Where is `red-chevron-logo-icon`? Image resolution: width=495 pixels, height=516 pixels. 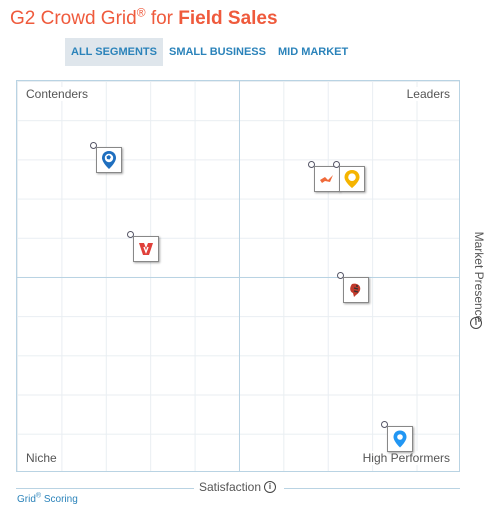
red-chevron-logo-icon is located at coordinates (146, 249).